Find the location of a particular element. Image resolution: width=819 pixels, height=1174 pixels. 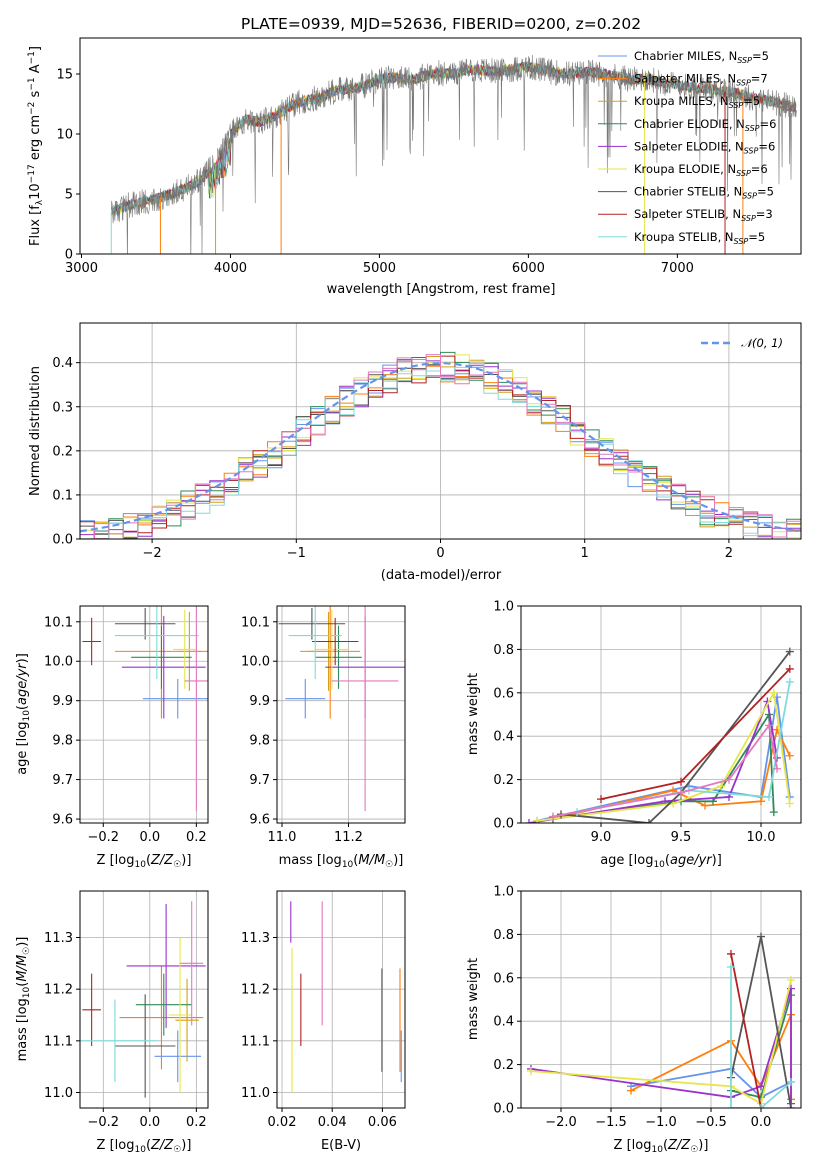

y-tick-label: 9.8 is located at coordinates (259, 741).